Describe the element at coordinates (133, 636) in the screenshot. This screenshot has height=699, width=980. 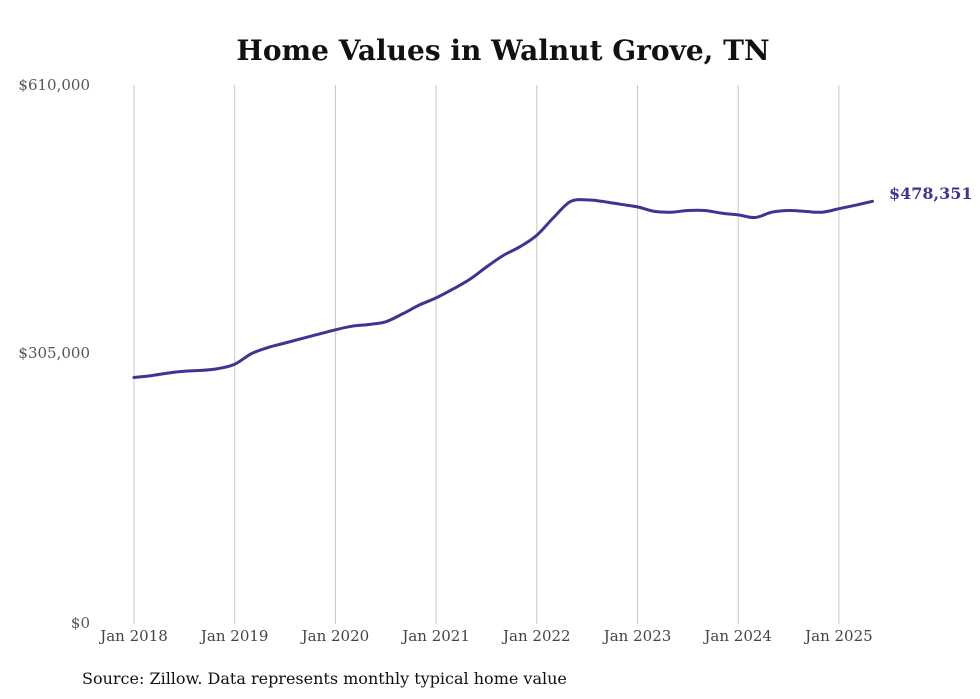
I see `x-tick-label-jan-2018: Jan 2018` at that location.